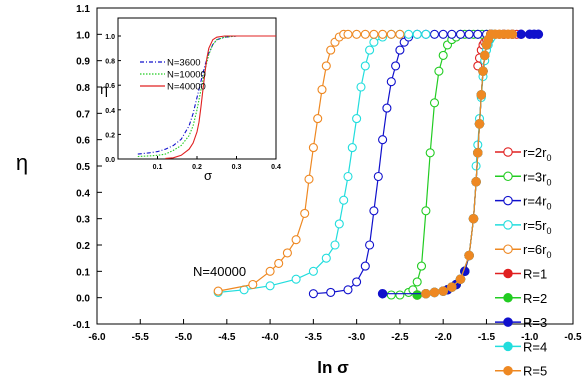 The width and height of the screenshot is (587, 382). I want to click on y-tick-label: 0.2, so click(83, 246).